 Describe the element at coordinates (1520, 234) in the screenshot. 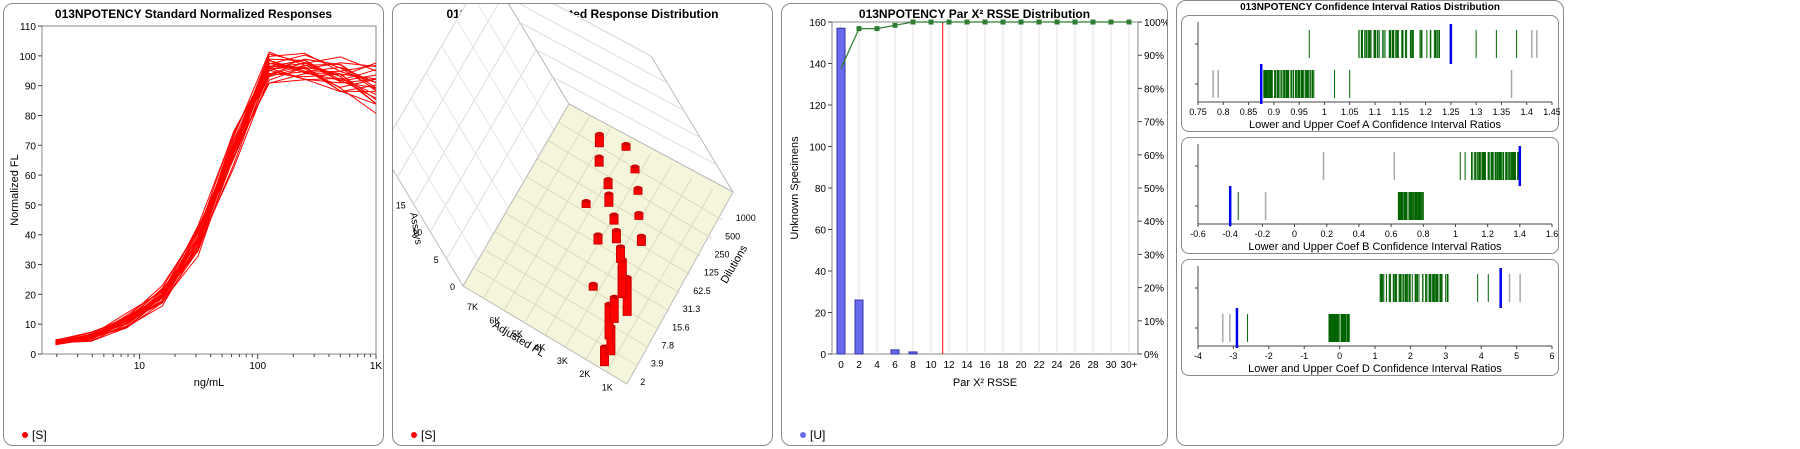

I see `x-tick-label: 1.4` at that location.